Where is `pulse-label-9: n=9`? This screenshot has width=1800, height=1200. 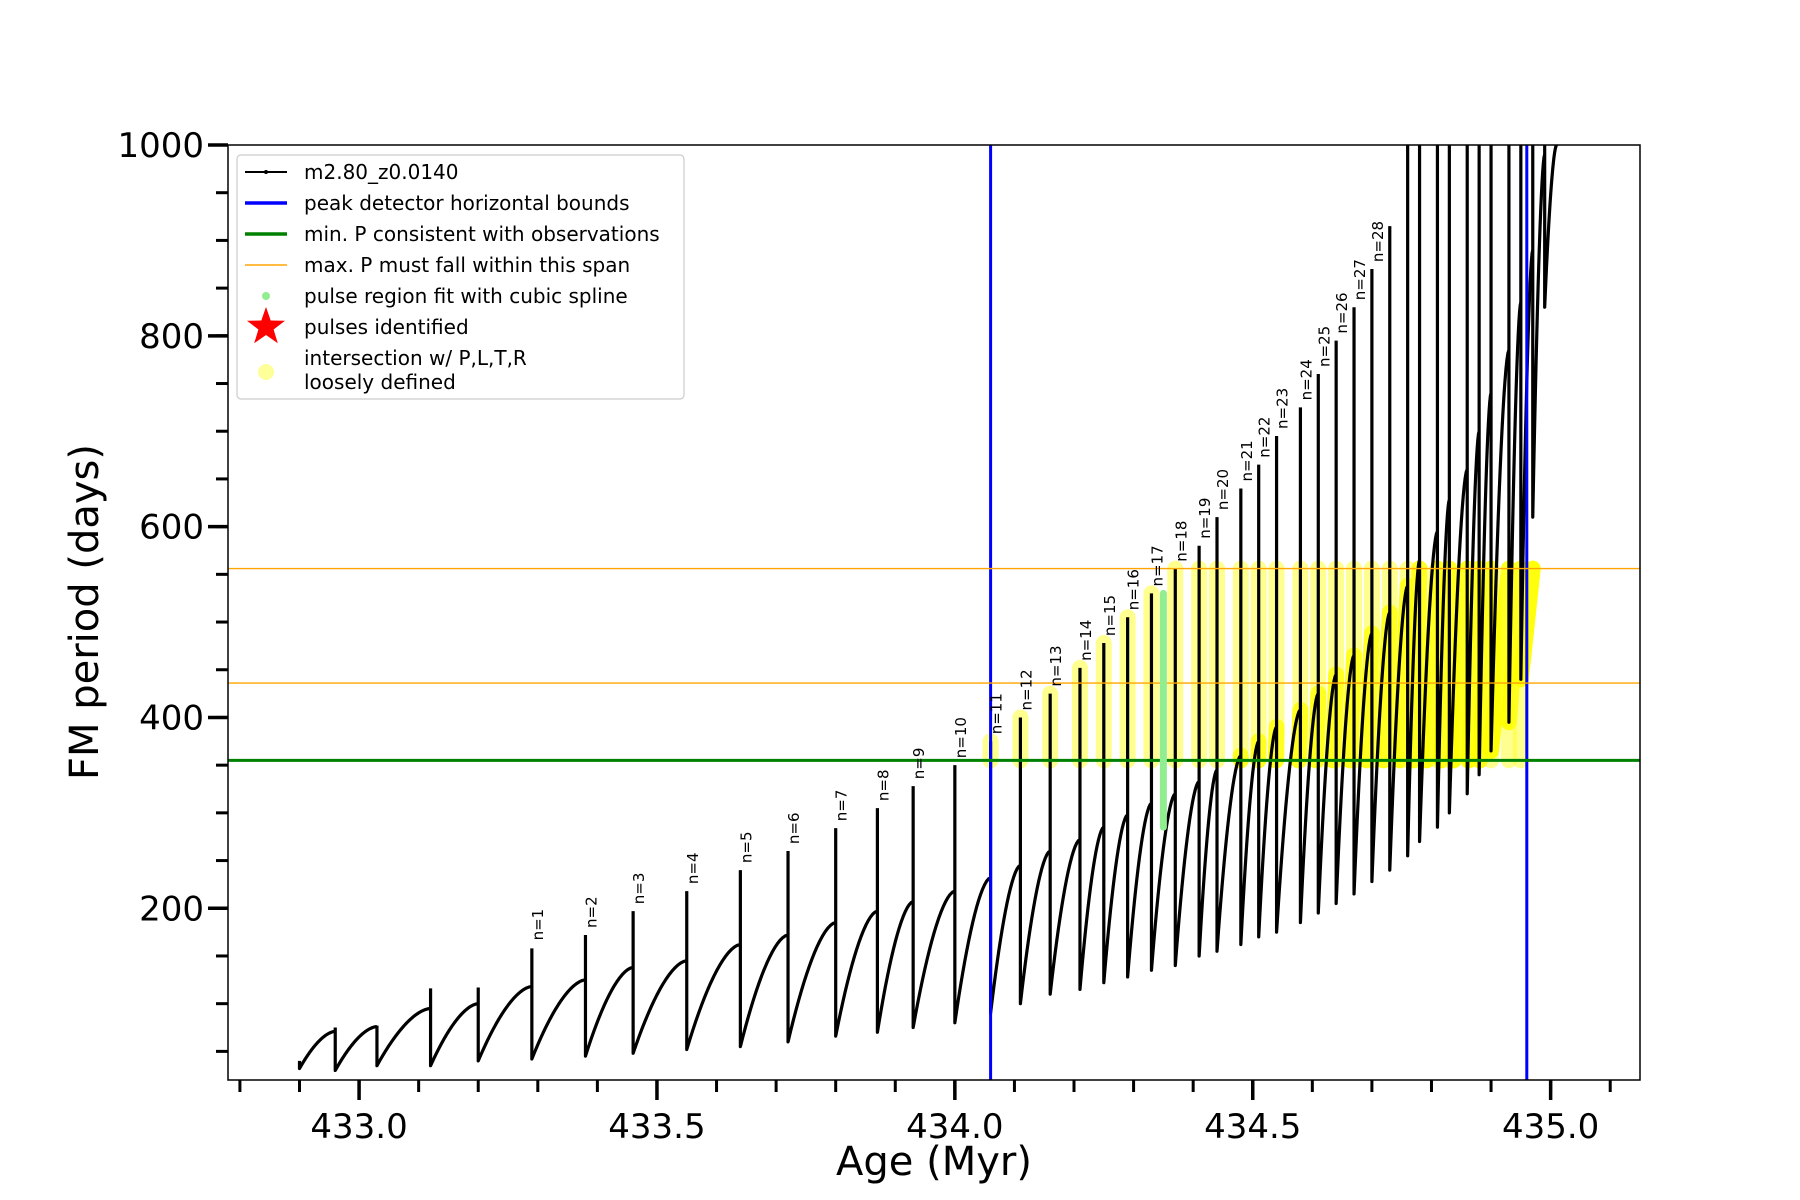 pulse-label-9: n=9 is located at coordinates (919, 764).